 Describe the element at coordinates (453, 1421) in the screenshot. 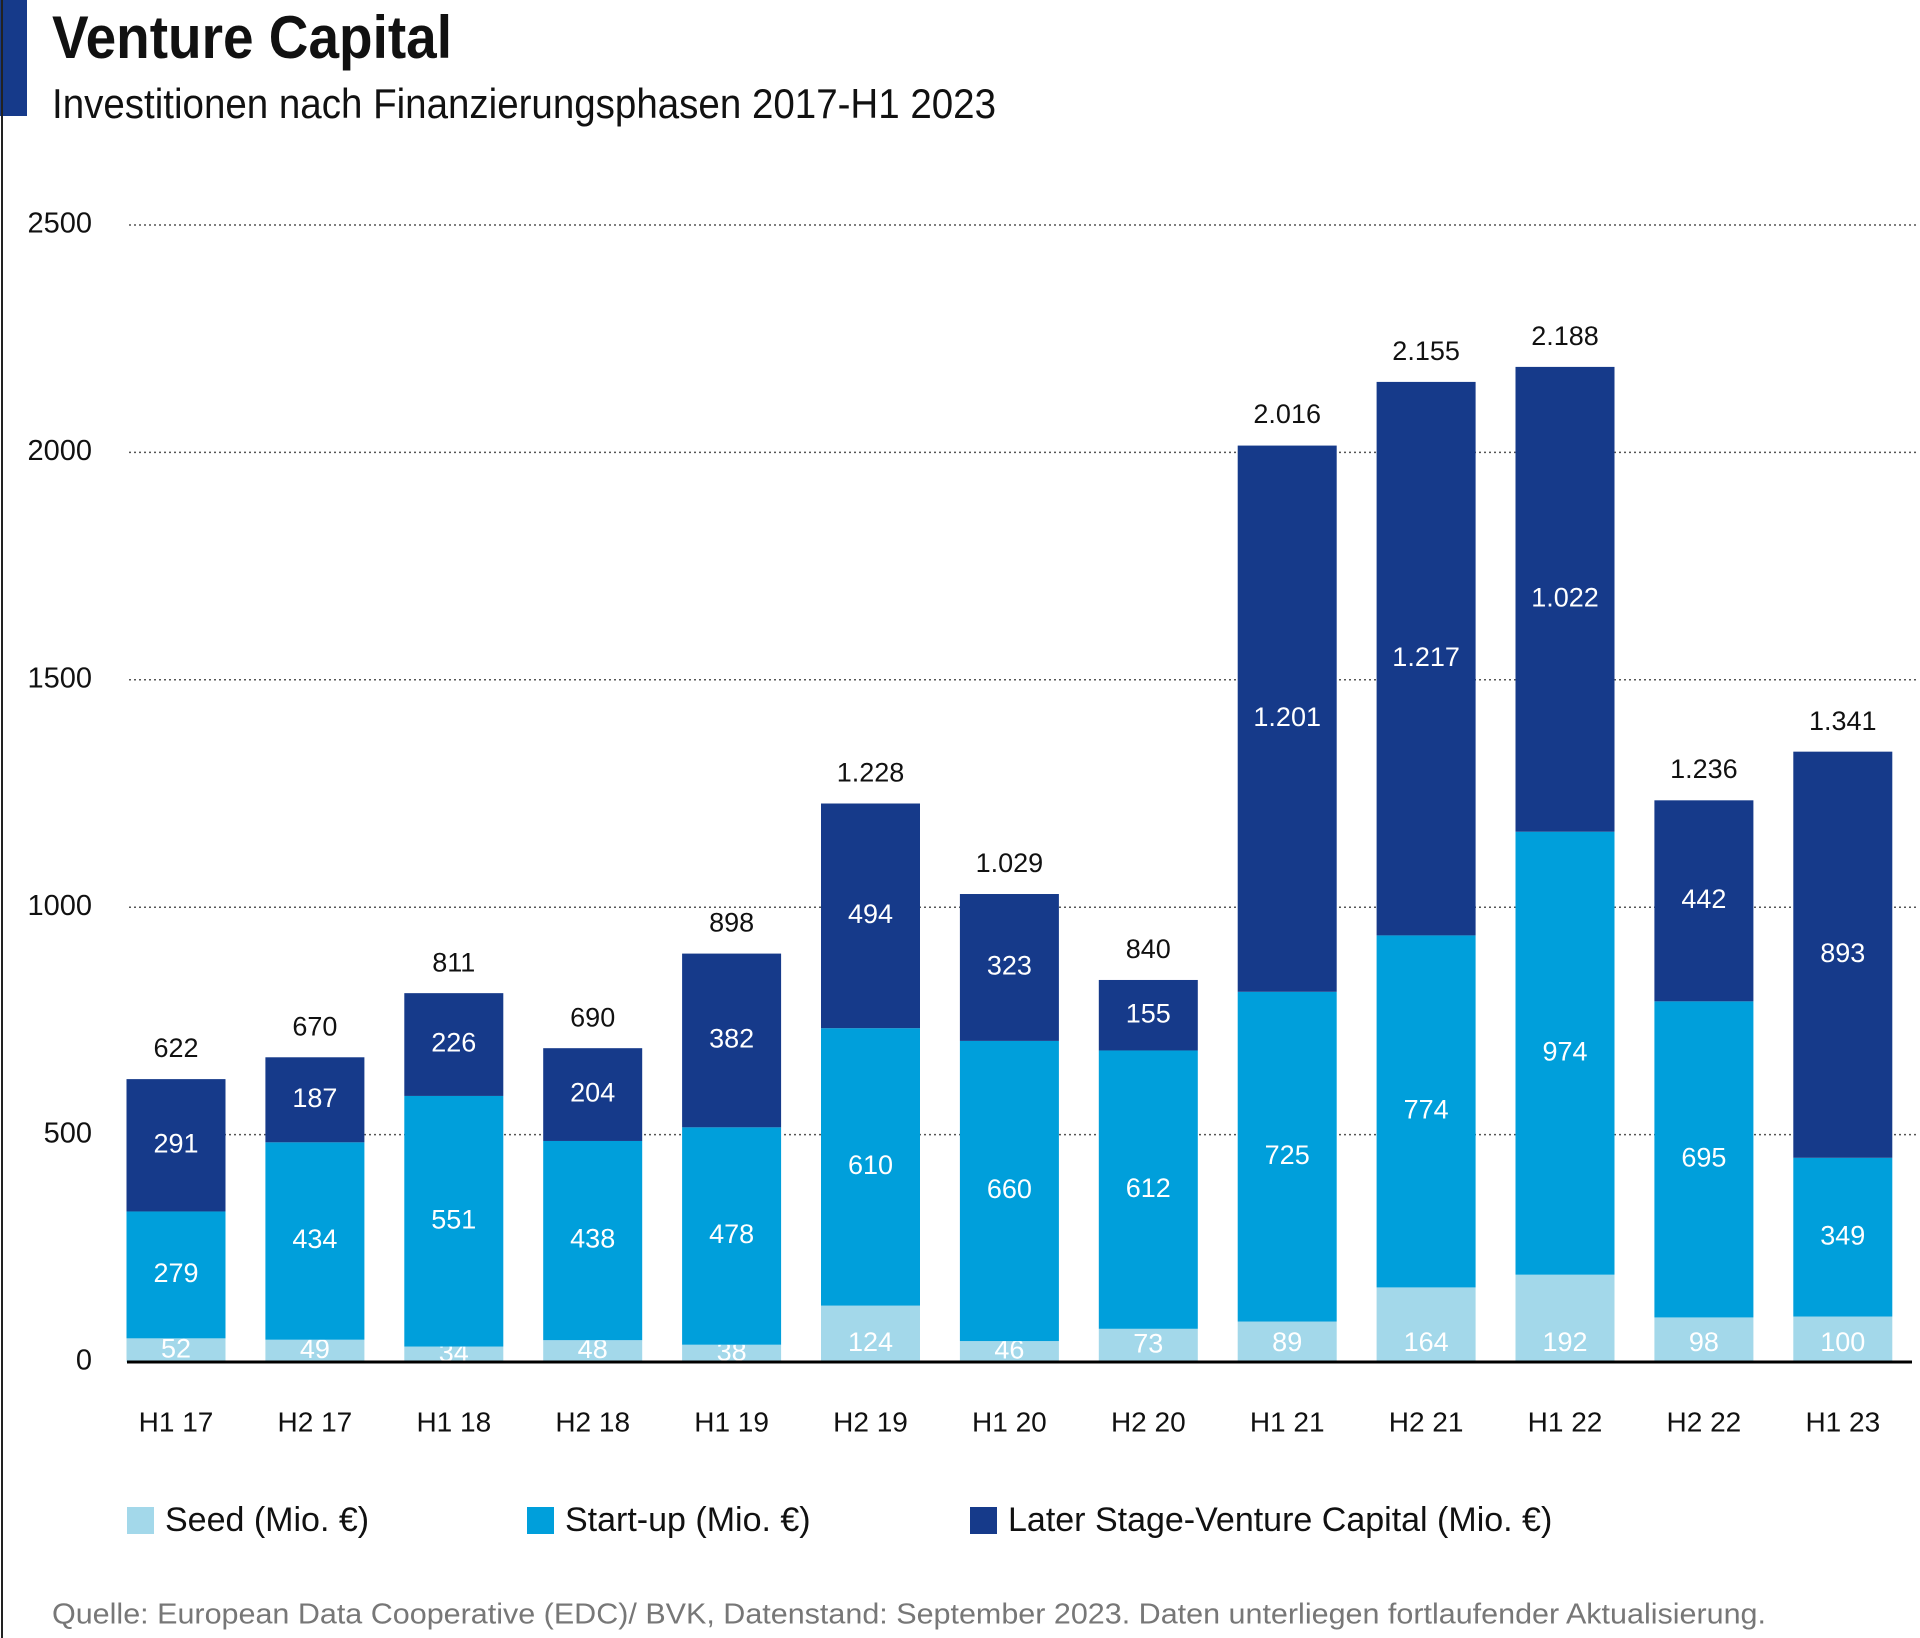

I see `x-tick-label: H1 18` at that location.